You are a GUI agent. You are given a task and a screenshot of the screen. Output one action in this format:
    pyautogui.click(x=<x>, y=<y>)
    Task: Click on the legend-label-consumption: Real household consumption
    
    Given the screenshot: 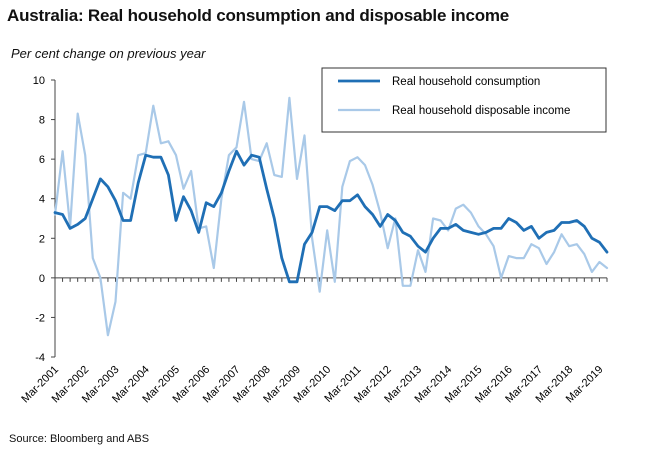 What is the action you would take?
    pyautogui.click(x=466, y=82)
    